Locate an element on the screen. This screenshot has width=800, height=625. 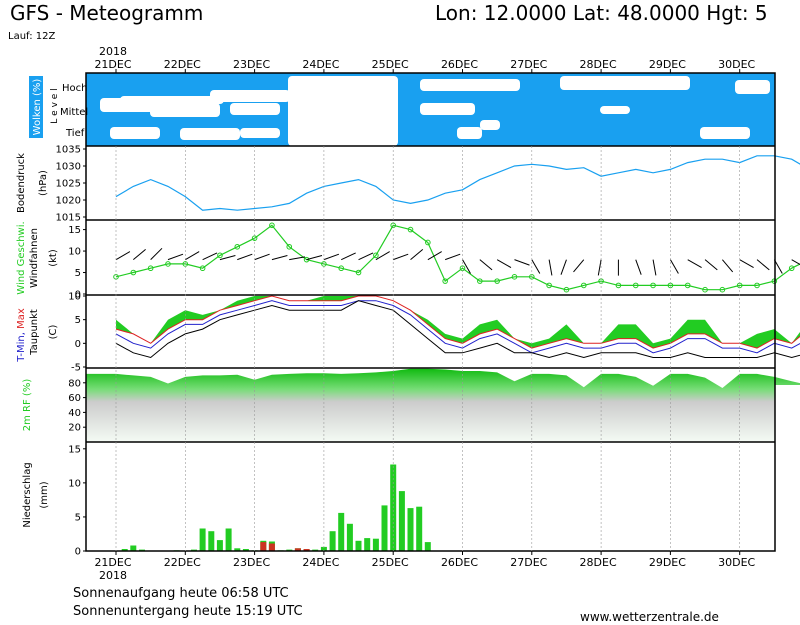
temperature-tick-label: 10 is located at coordinates (74, 297).